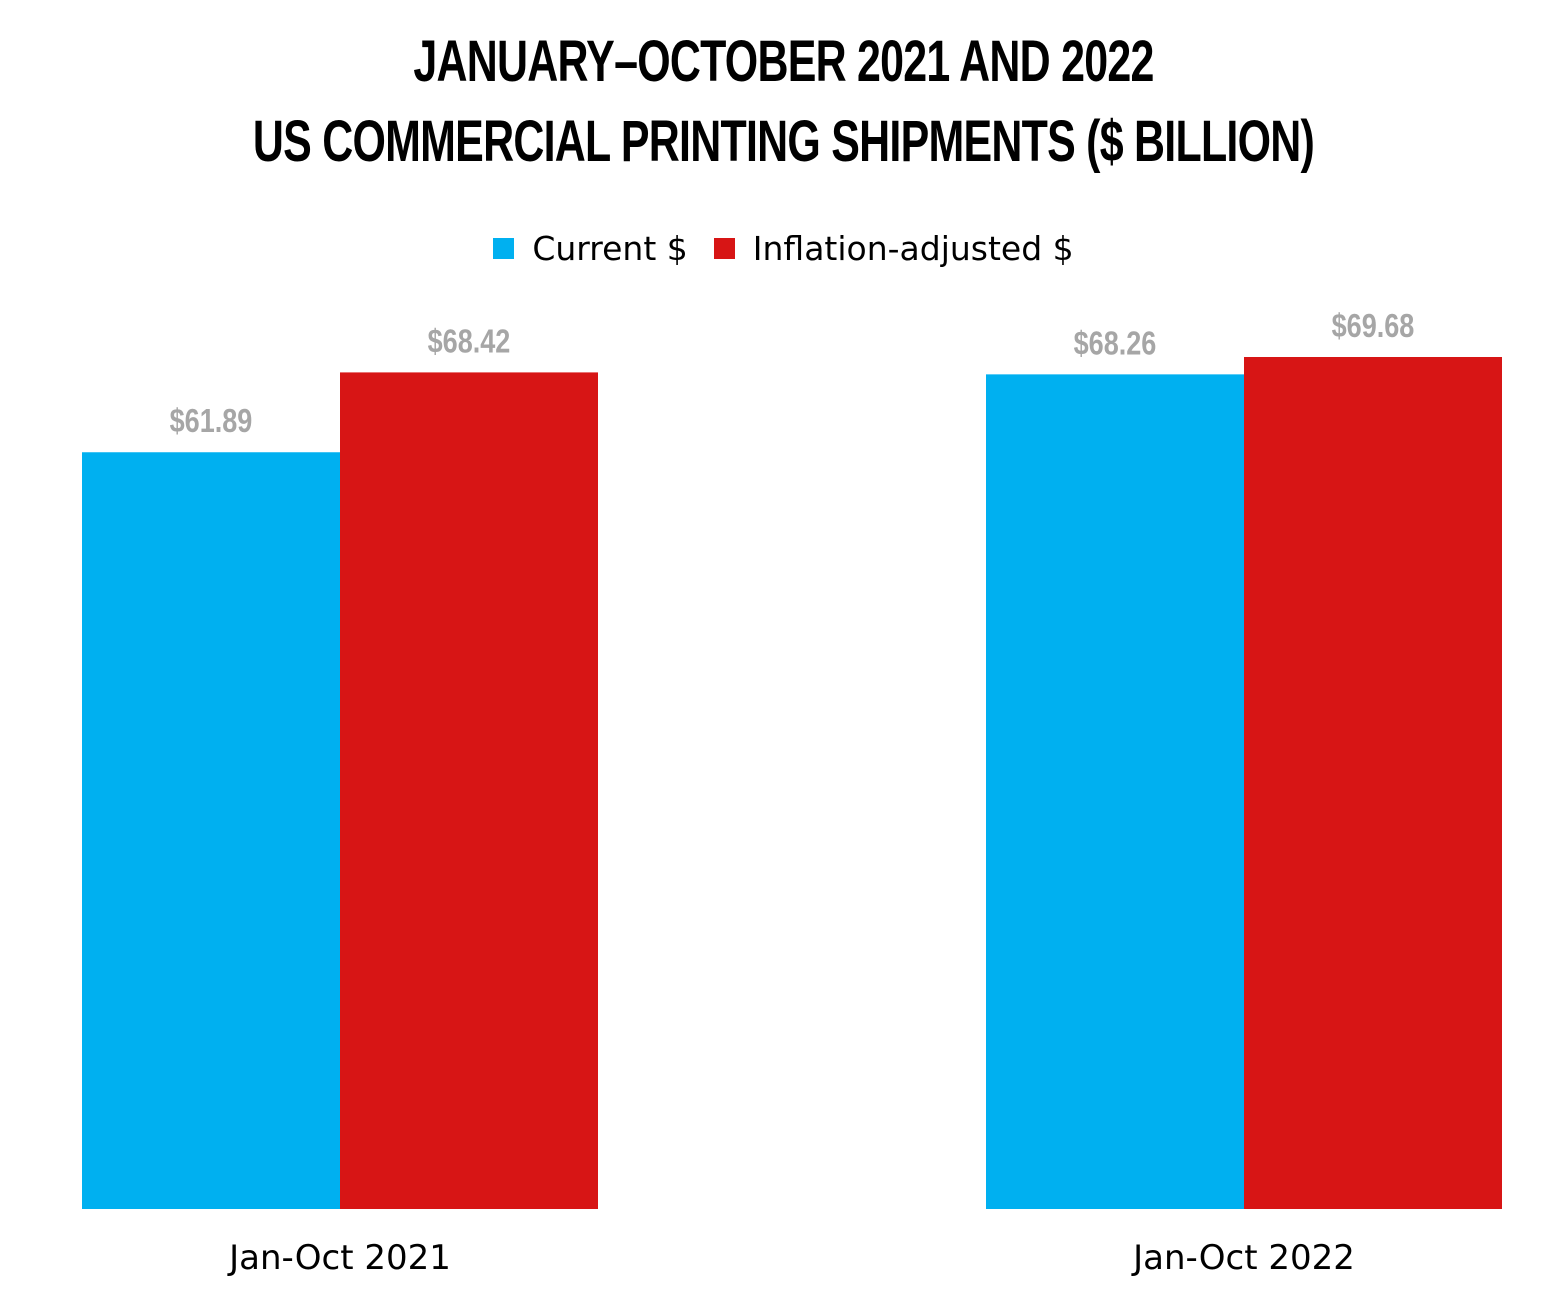  Describe the element at coordinates (1373, 327) in the screenshot. I see `data-label-inflation-adjusted-jan-oct-2022: $69.68` at that location.